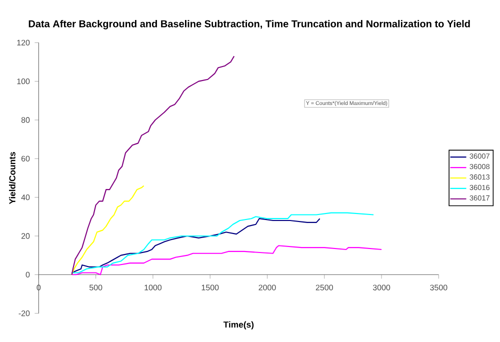  What do you see at coordinates (267, 287) in the screenshot?
I see `x-tick-label: 2000` at bounding box center [267, 287].